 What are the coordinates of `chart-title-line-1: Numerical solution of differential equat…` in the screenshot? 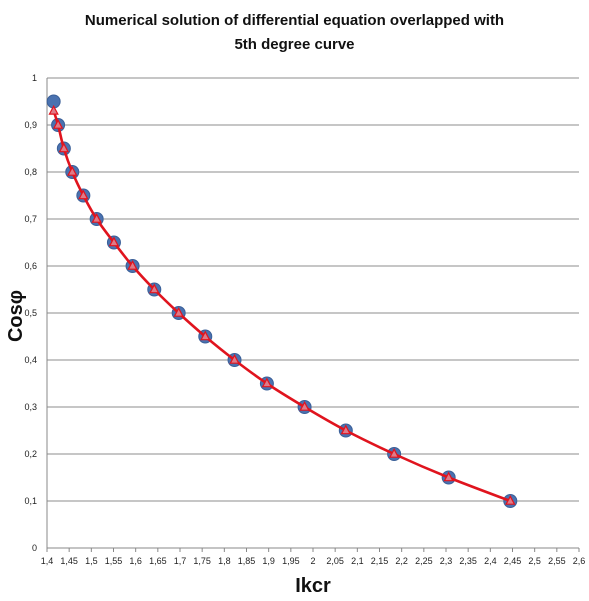 It's located at (294, 20).